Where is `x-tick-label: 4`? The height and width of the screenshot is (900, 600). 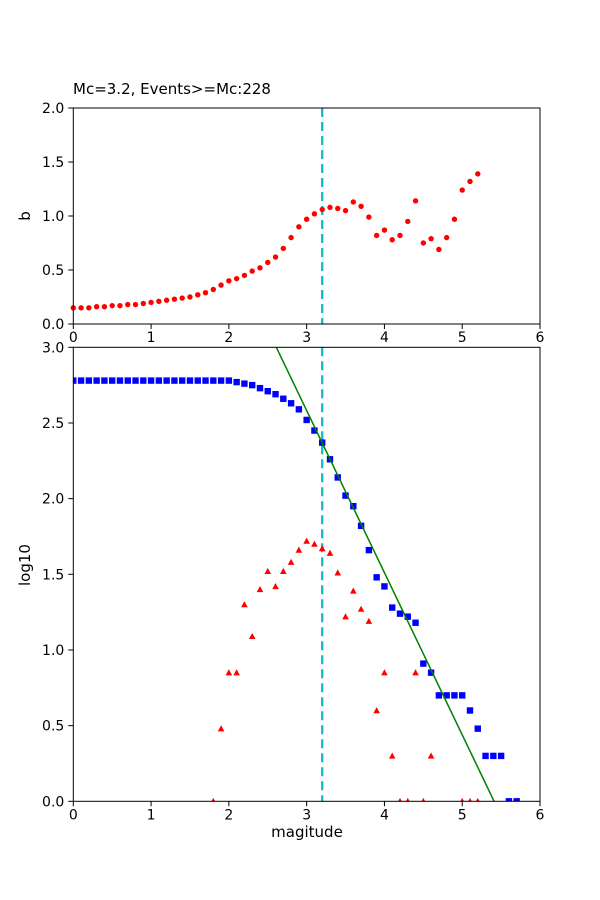 x-tick-label: 4 is located at coordinates (384, 338).